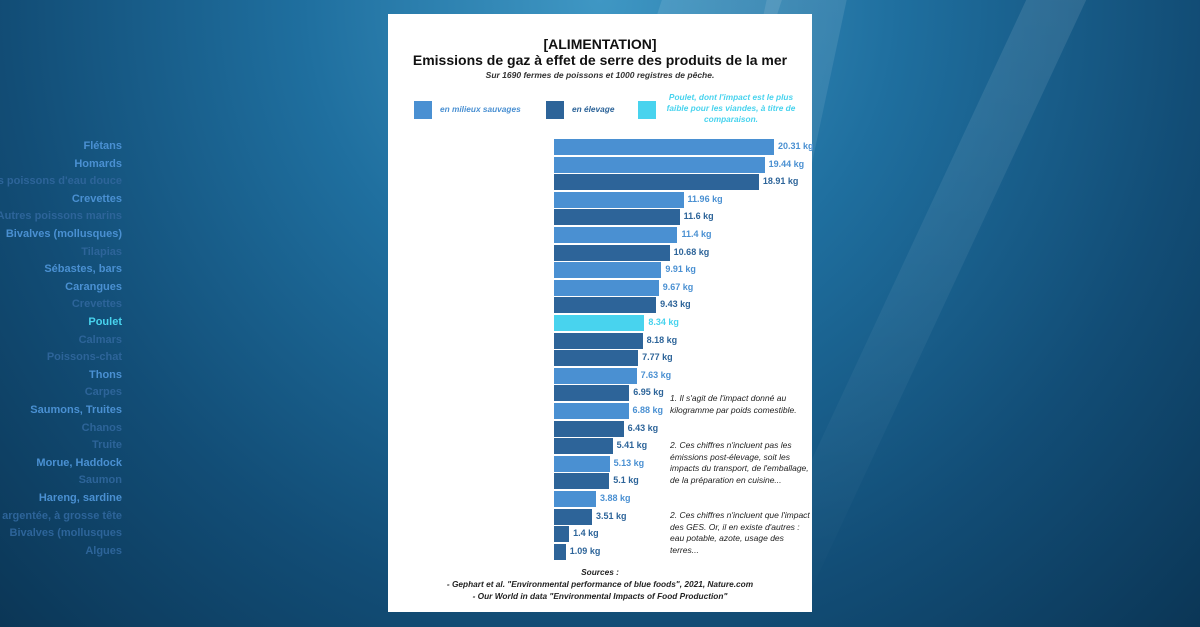 The image size is (1200, 627). What do you see at coordinates (691, 251) in the screenshot?
I see `bar-value-label: 10.68 kg` at bounding box center [691, 251].